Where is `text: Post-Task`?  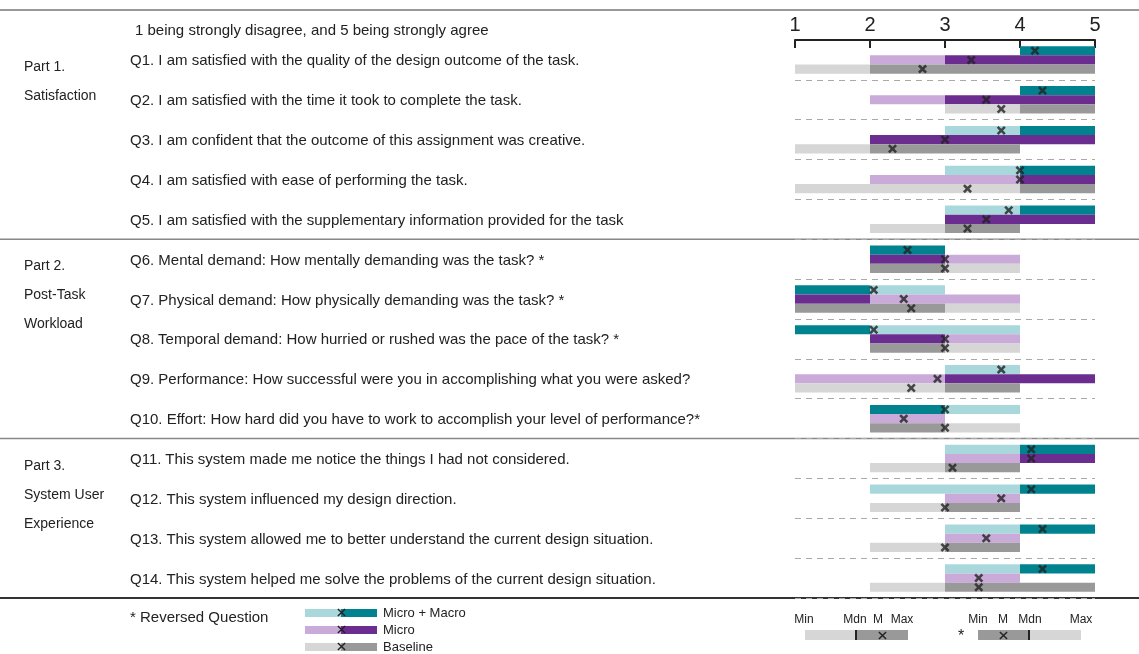 text: Post-Task is located at coordinates (55, 294).